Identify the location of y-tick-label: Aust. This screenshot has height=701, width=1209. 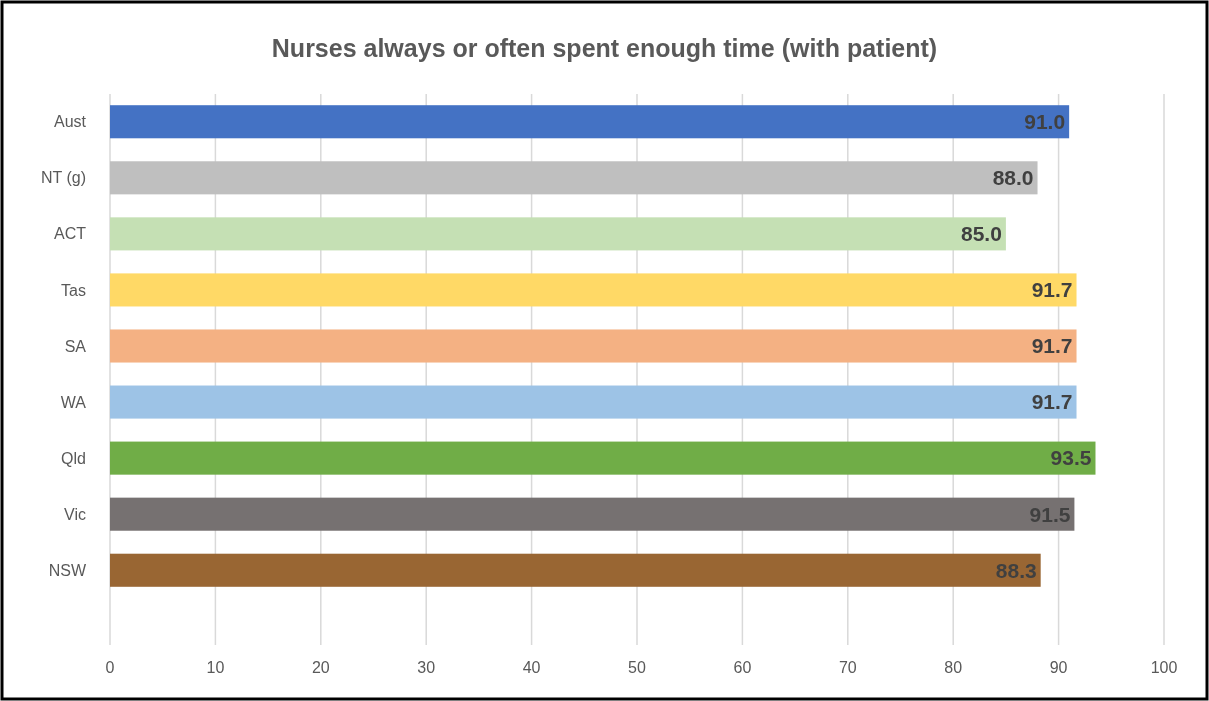
(70, 122).